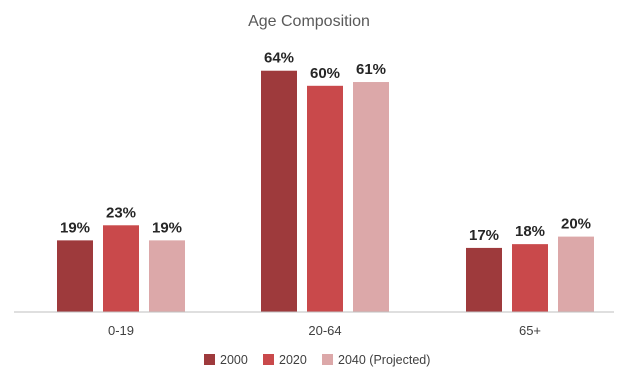 This screenshot has height=373, width=618. What do you see at coordinates (293, 360) in the screenshot?
I see `legend-label: 2020` at bounding box center [293, 360].